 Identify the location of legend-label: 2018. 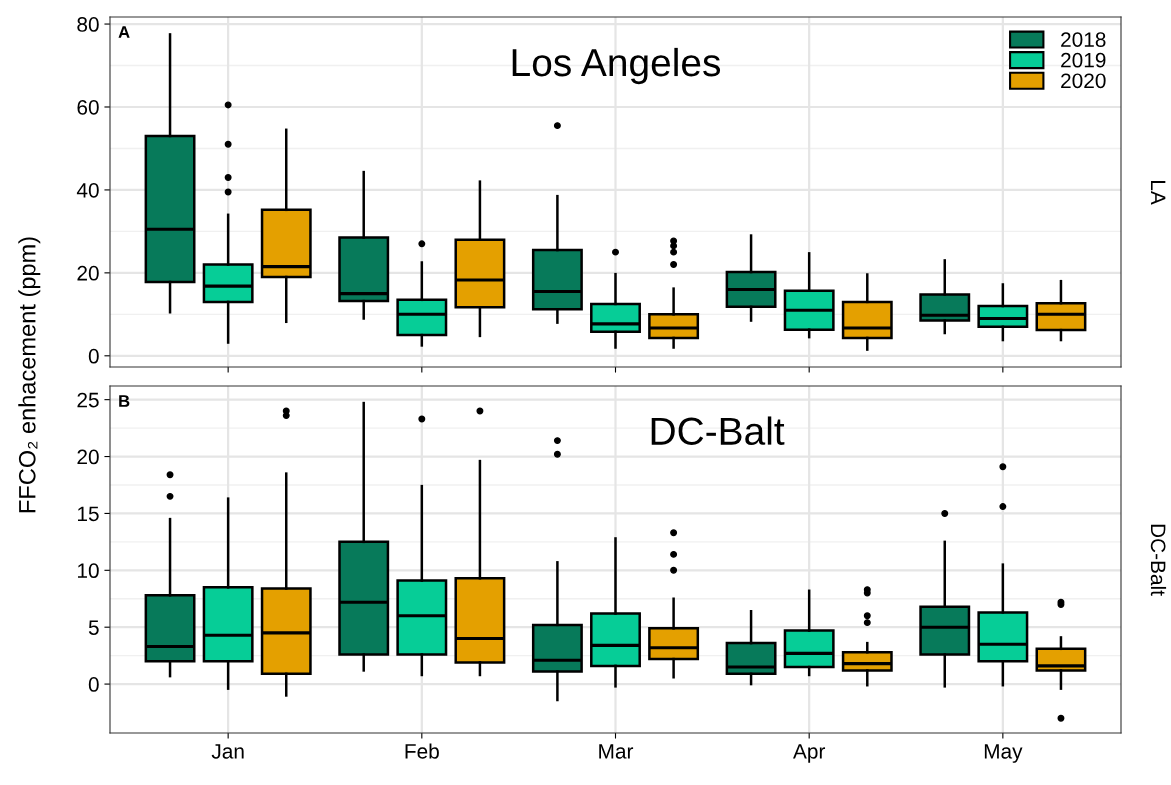
(1083, 39).